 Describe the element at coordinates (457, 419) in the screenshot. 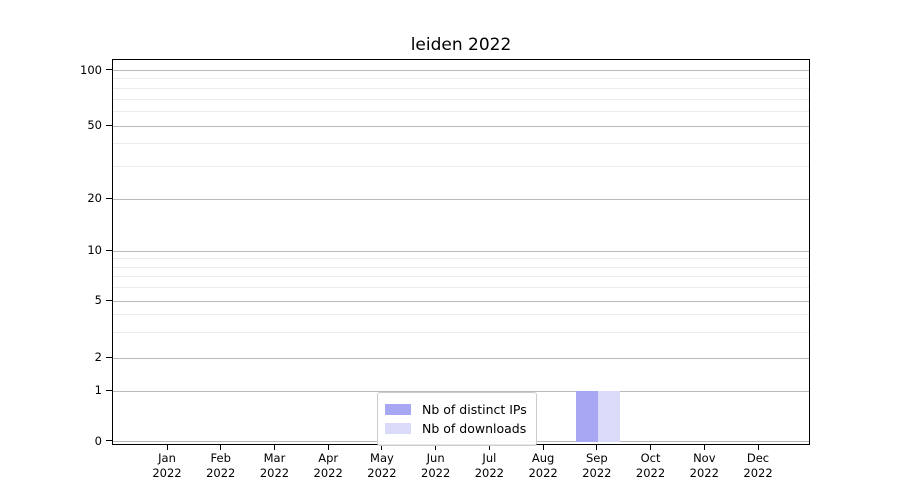

I see `legend: Nb of distinct IPs Nb of downloads` at that location.